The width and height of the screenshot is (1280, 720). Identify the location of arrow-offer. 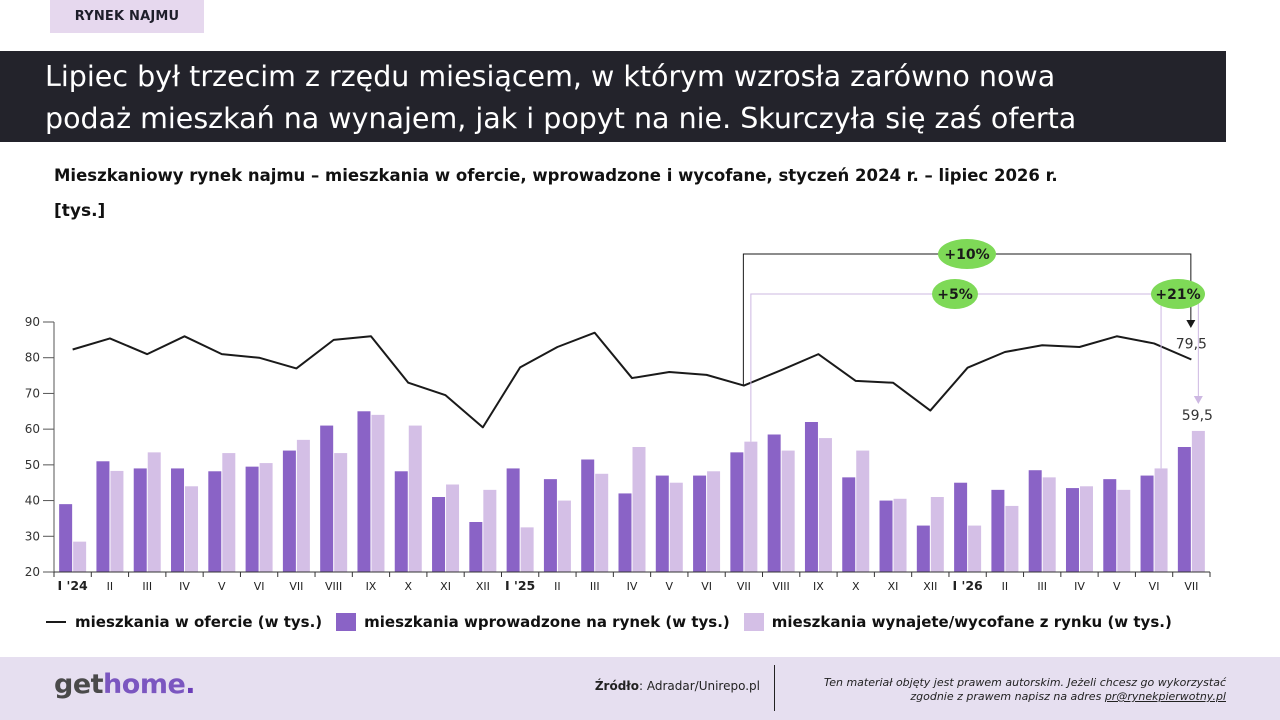
(1191, 324).